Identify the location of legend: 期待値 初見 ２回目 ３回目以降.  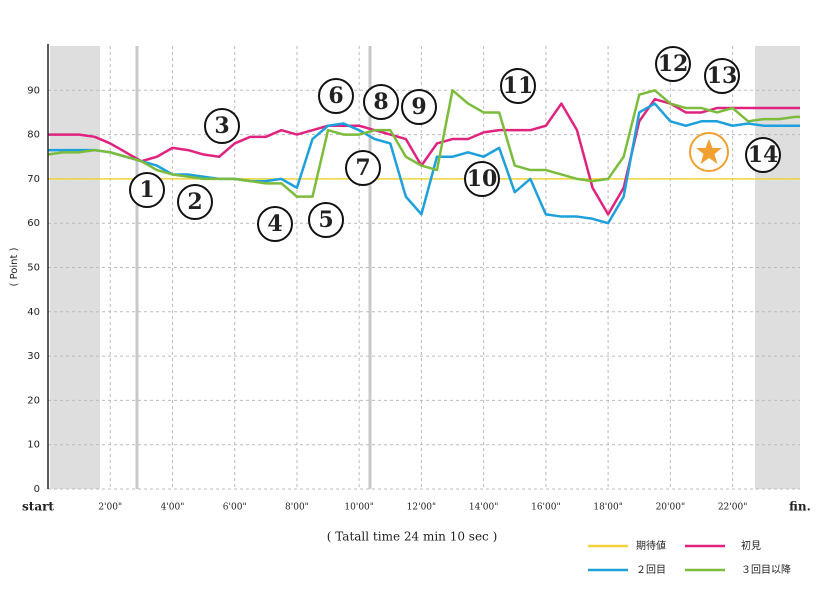
(689, 557).